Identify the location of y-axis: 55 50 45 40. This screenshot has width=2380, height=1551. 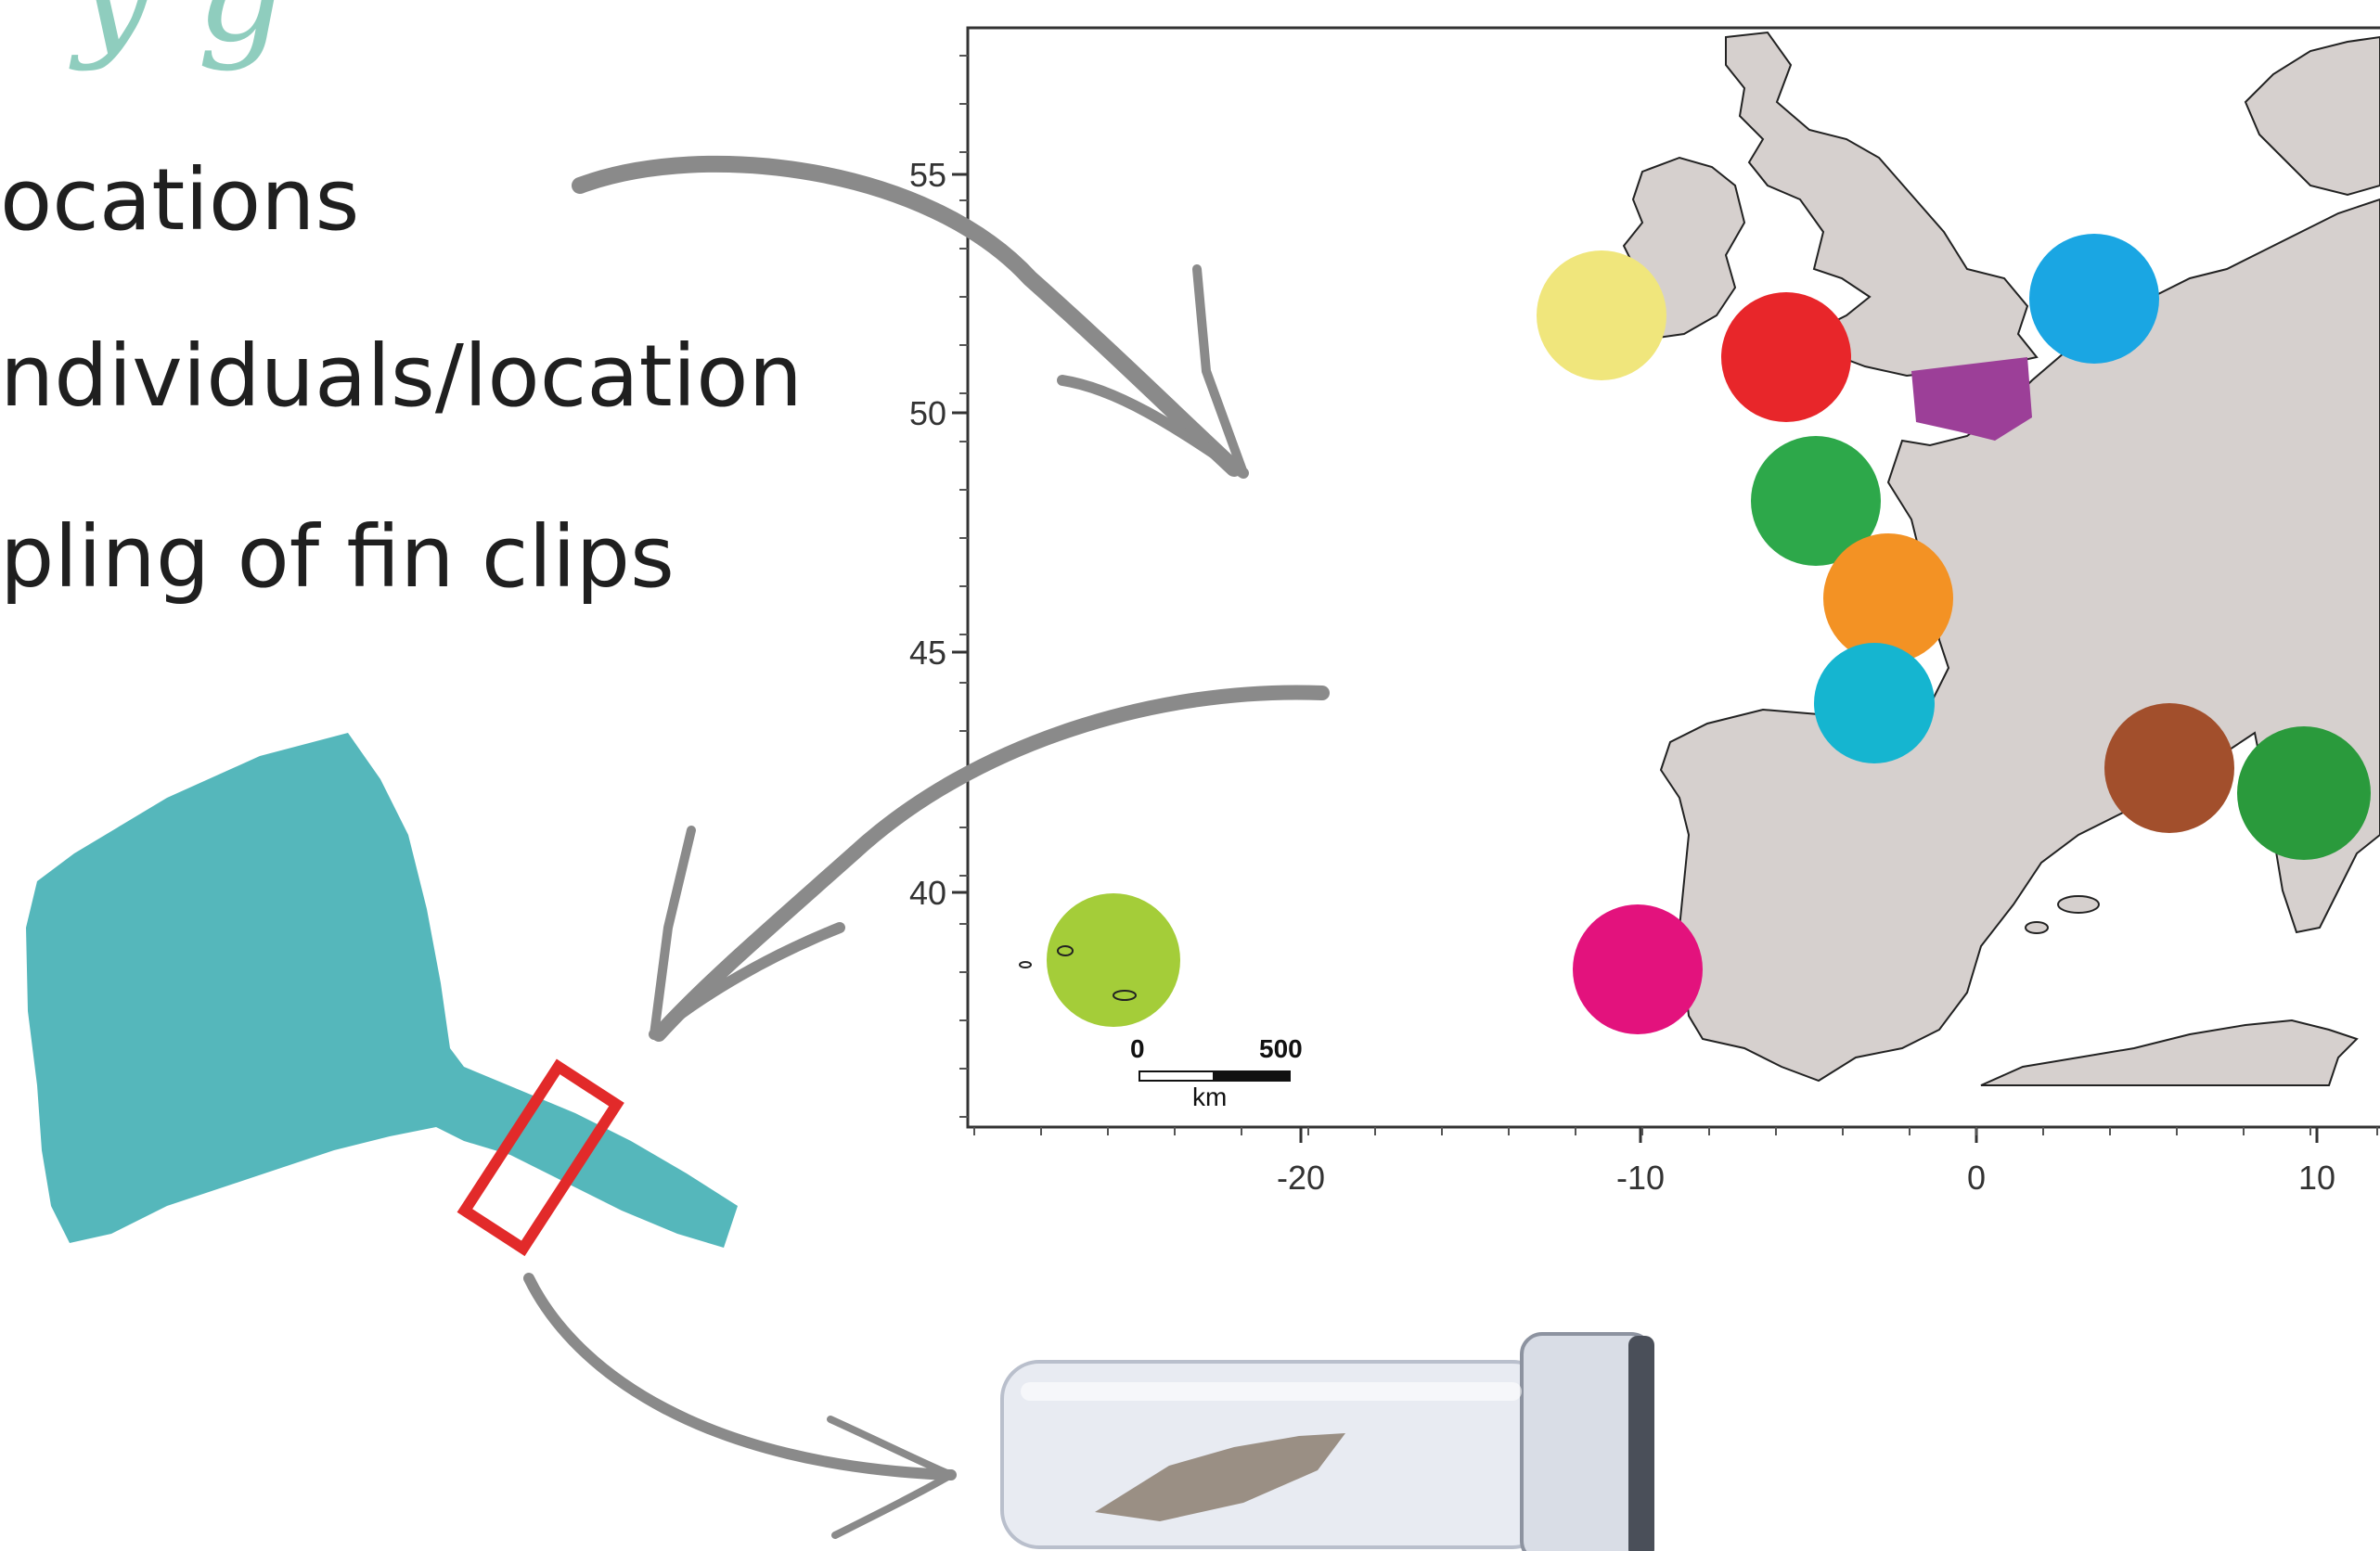
(938, 587).